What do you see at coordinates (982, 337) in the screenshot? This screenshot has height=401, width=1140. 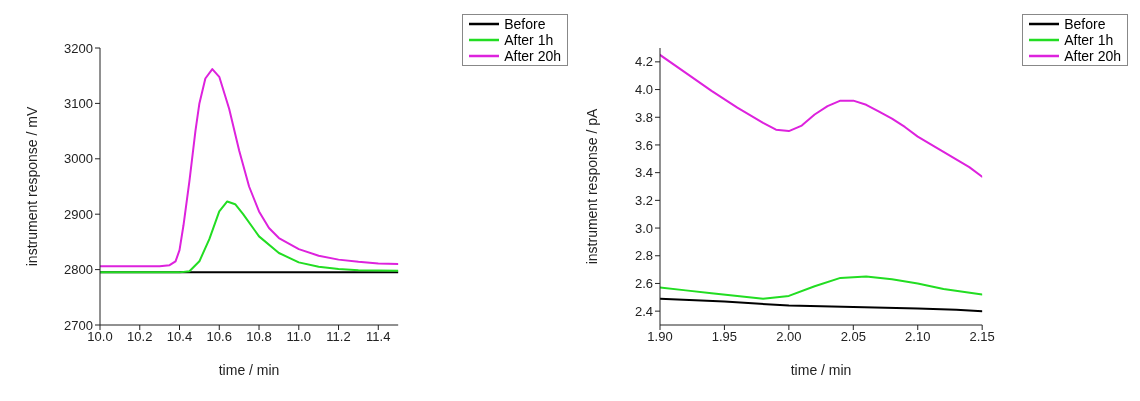 I see `x-tick-label: 2.15` at bounding box center [982, 337].